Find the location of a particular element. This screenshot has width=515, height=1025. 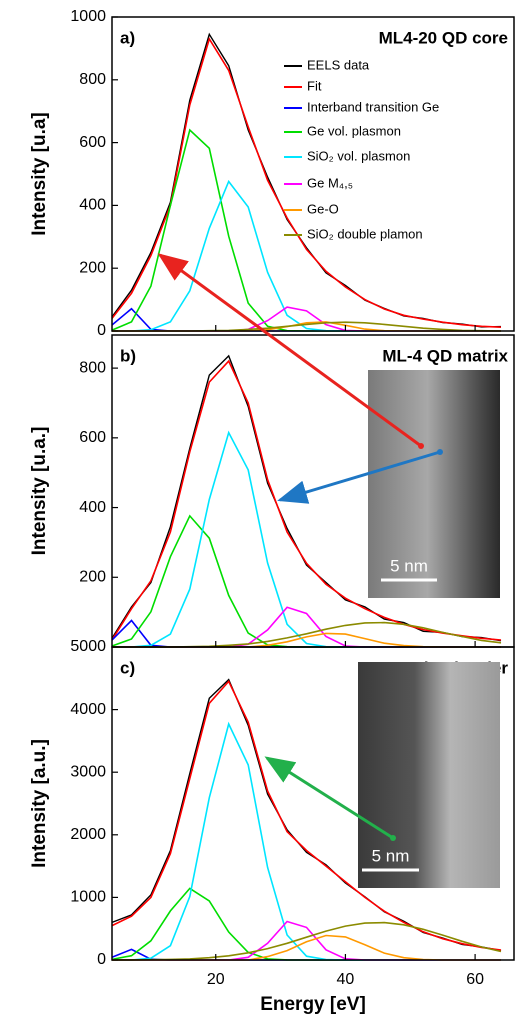

y-tick-label: 3000 is located at coordinates (88, 771).